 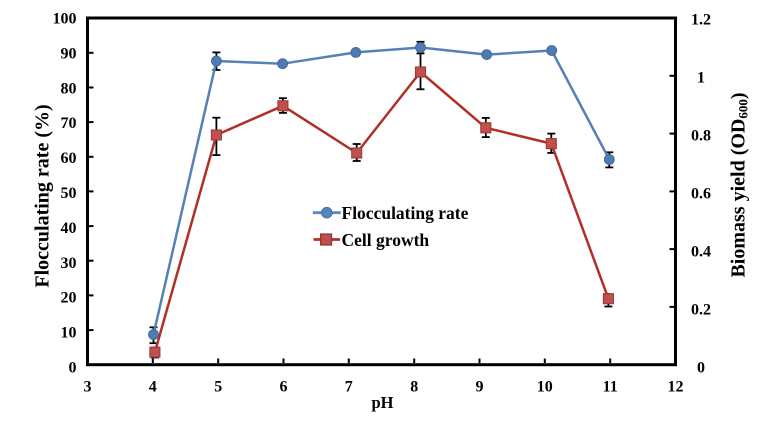 I want to click on svg-text: 8, so click(x=414, y=387).